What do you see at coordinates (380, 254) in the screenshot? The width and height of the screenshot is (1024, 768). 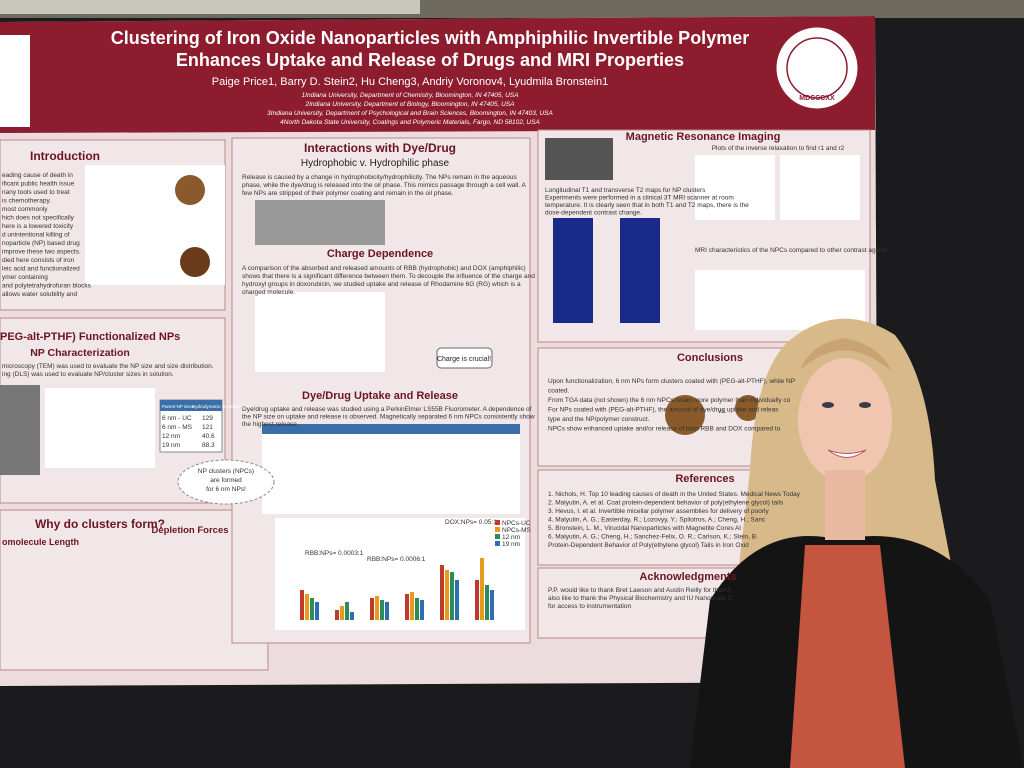 I see `section-title: Charge Dependence` at bounding box center [380, 254].